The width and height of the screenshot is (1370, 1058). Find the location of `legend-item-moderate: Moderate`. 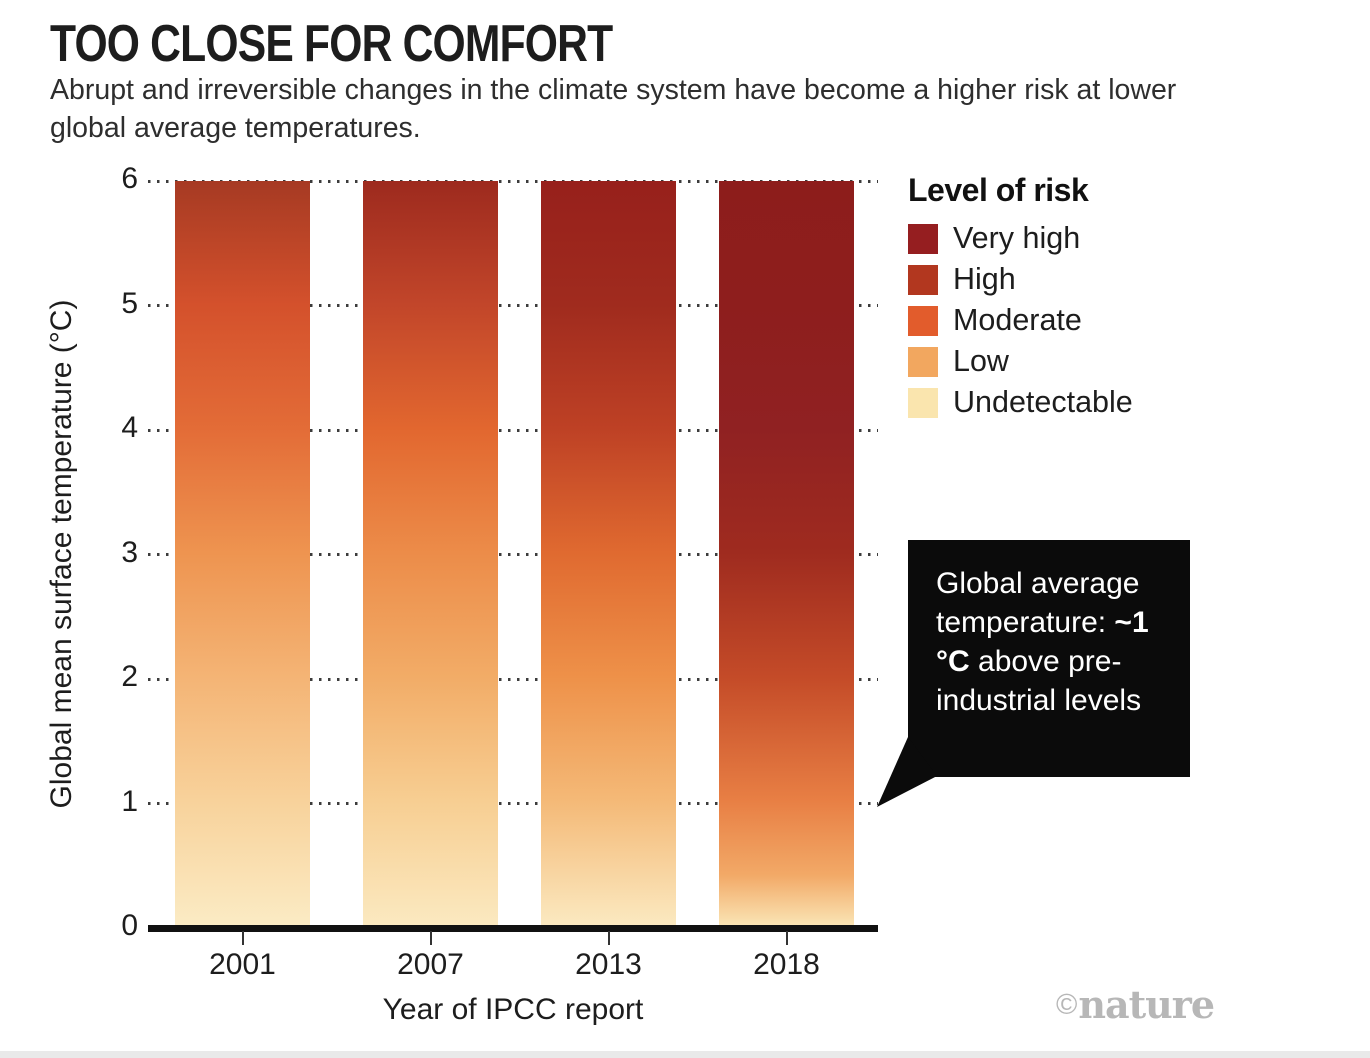

legend-item-moderate: Moderate is located at coordinates (1020, 320).